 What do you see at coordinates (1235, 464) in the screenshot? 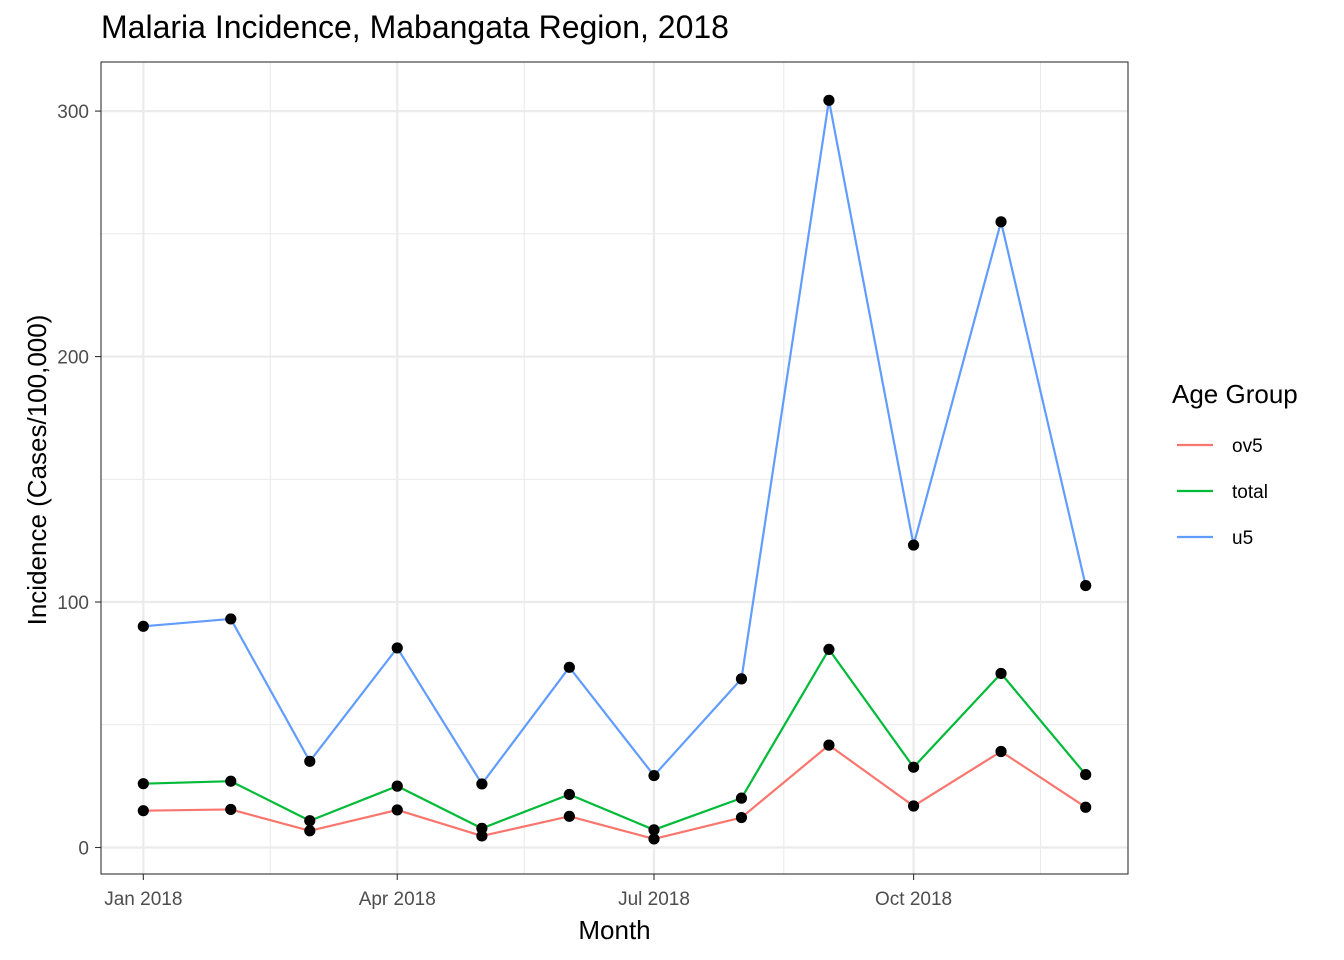
I see `legend: Age Group ov5 total u5` at bounding box center [1235, 464].